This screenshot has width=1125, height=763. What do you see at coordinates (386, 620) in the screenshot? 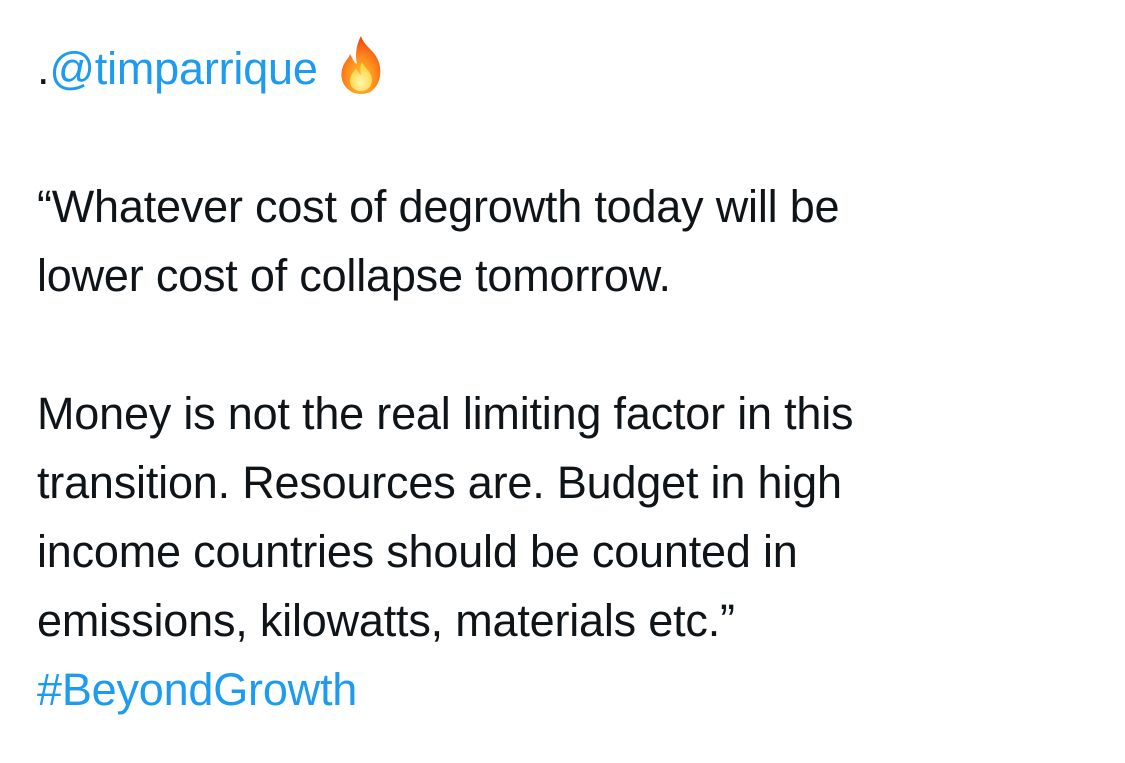
I see `paragraph-line-4: emissions, kilowatts, materials etc.”` at bounding box center [386, 620].